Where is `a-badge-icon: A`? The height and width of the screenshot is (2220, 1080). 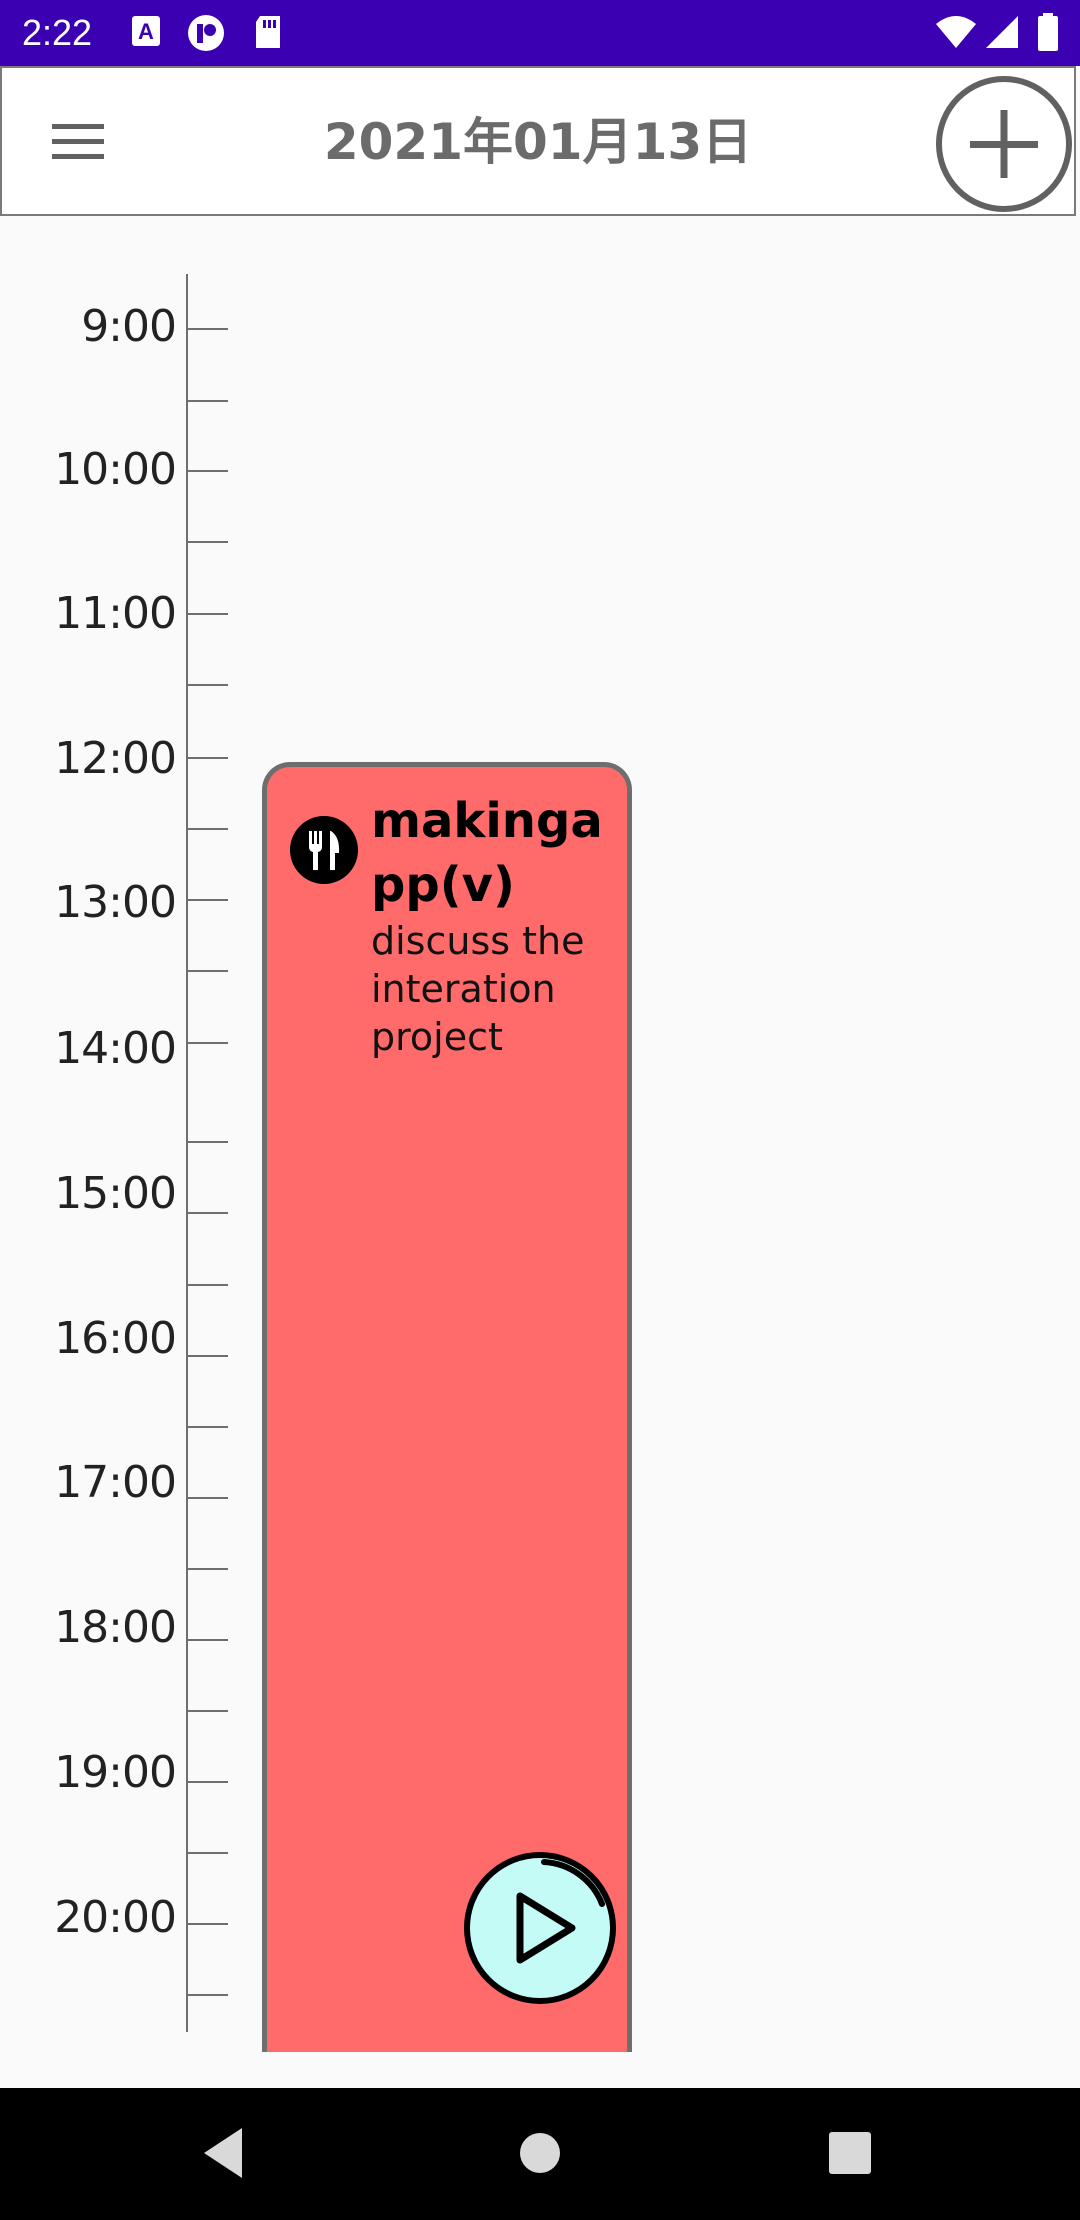
a-badge-icon: A is located at coordinates (146, 31).